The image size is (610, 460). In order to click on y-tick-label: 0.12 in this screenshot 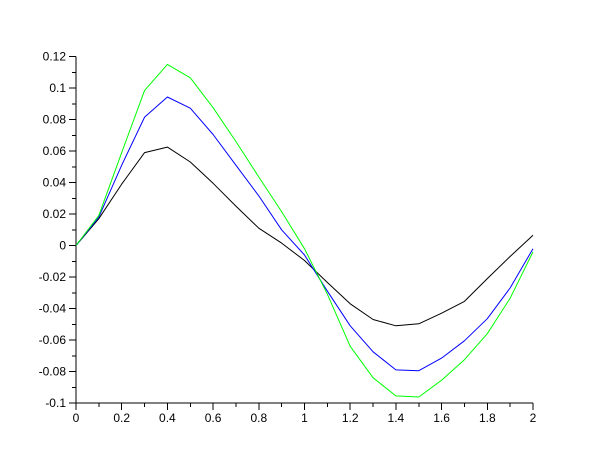, I will do `click(55, 57)`.